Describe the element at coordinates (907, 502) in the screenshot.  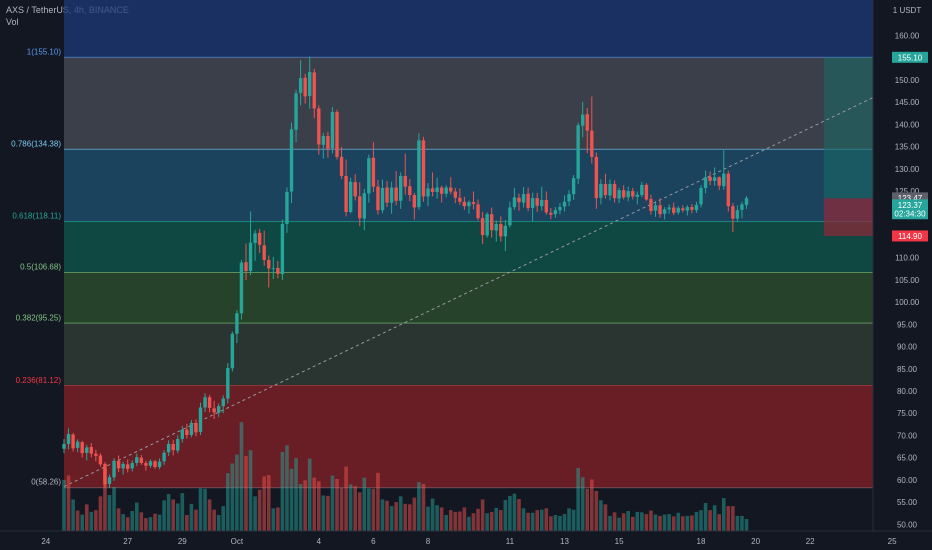
I see `price-tick-label: 55.00` at that location.